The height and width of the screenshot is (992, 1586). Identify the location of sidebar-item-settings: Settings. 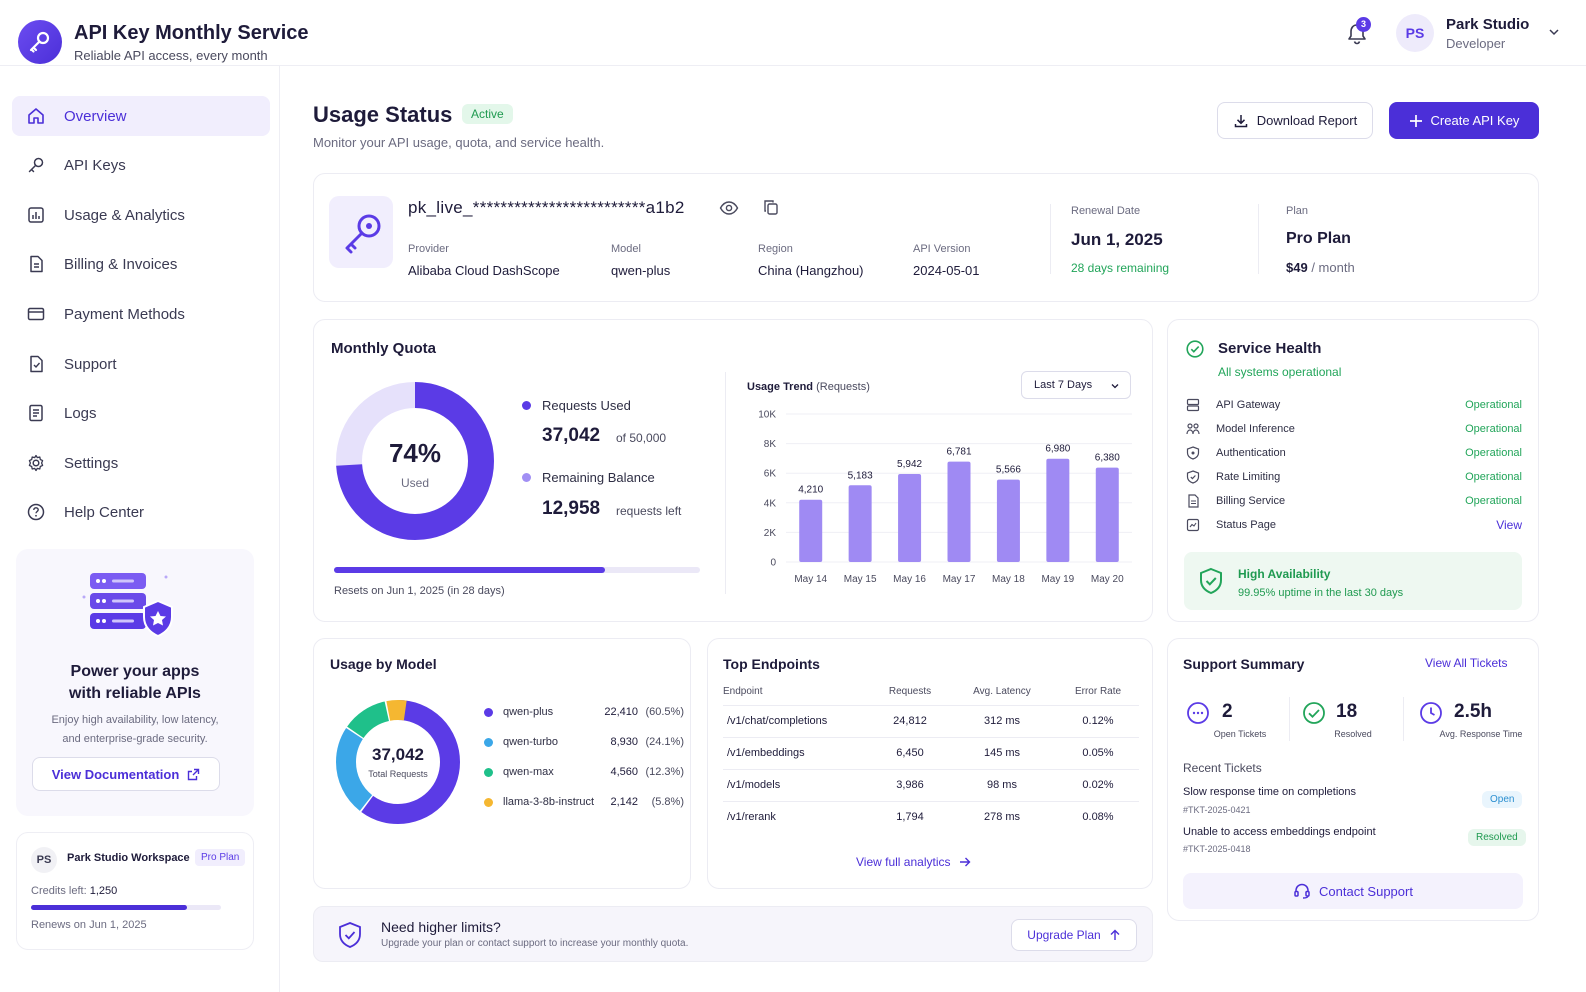
(141, 463).